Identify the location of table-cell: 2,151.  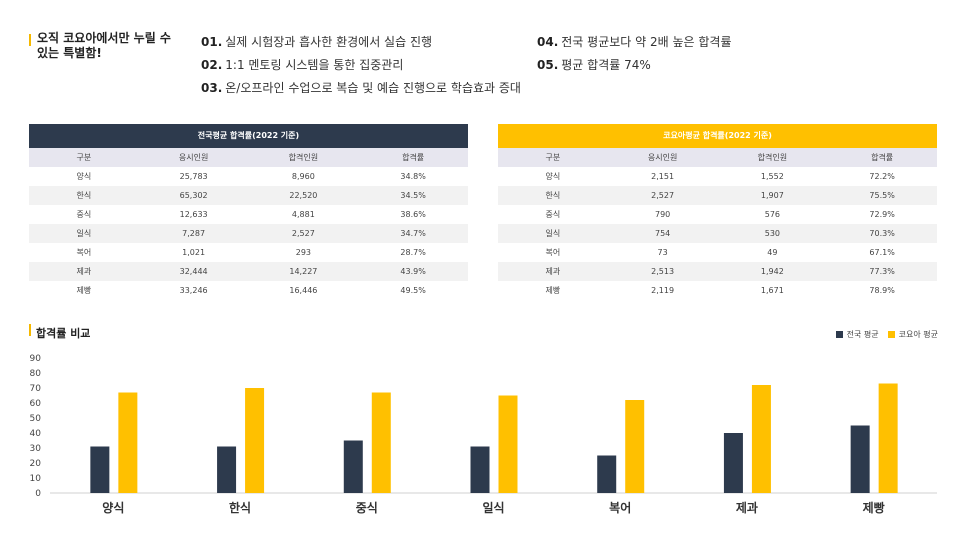
(663, 176).